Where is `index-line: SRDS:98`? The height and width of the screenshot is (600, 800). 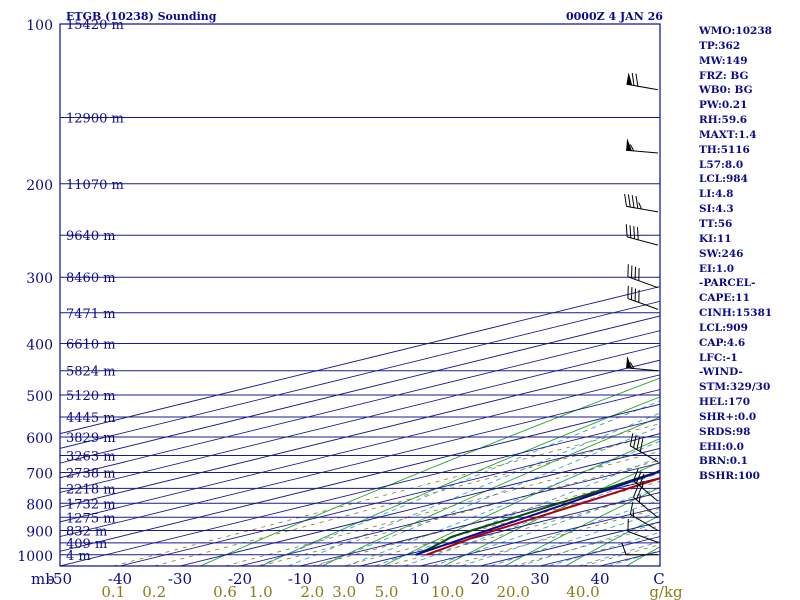 index-line: SRDS:98 is located at coordinates (725, 431).